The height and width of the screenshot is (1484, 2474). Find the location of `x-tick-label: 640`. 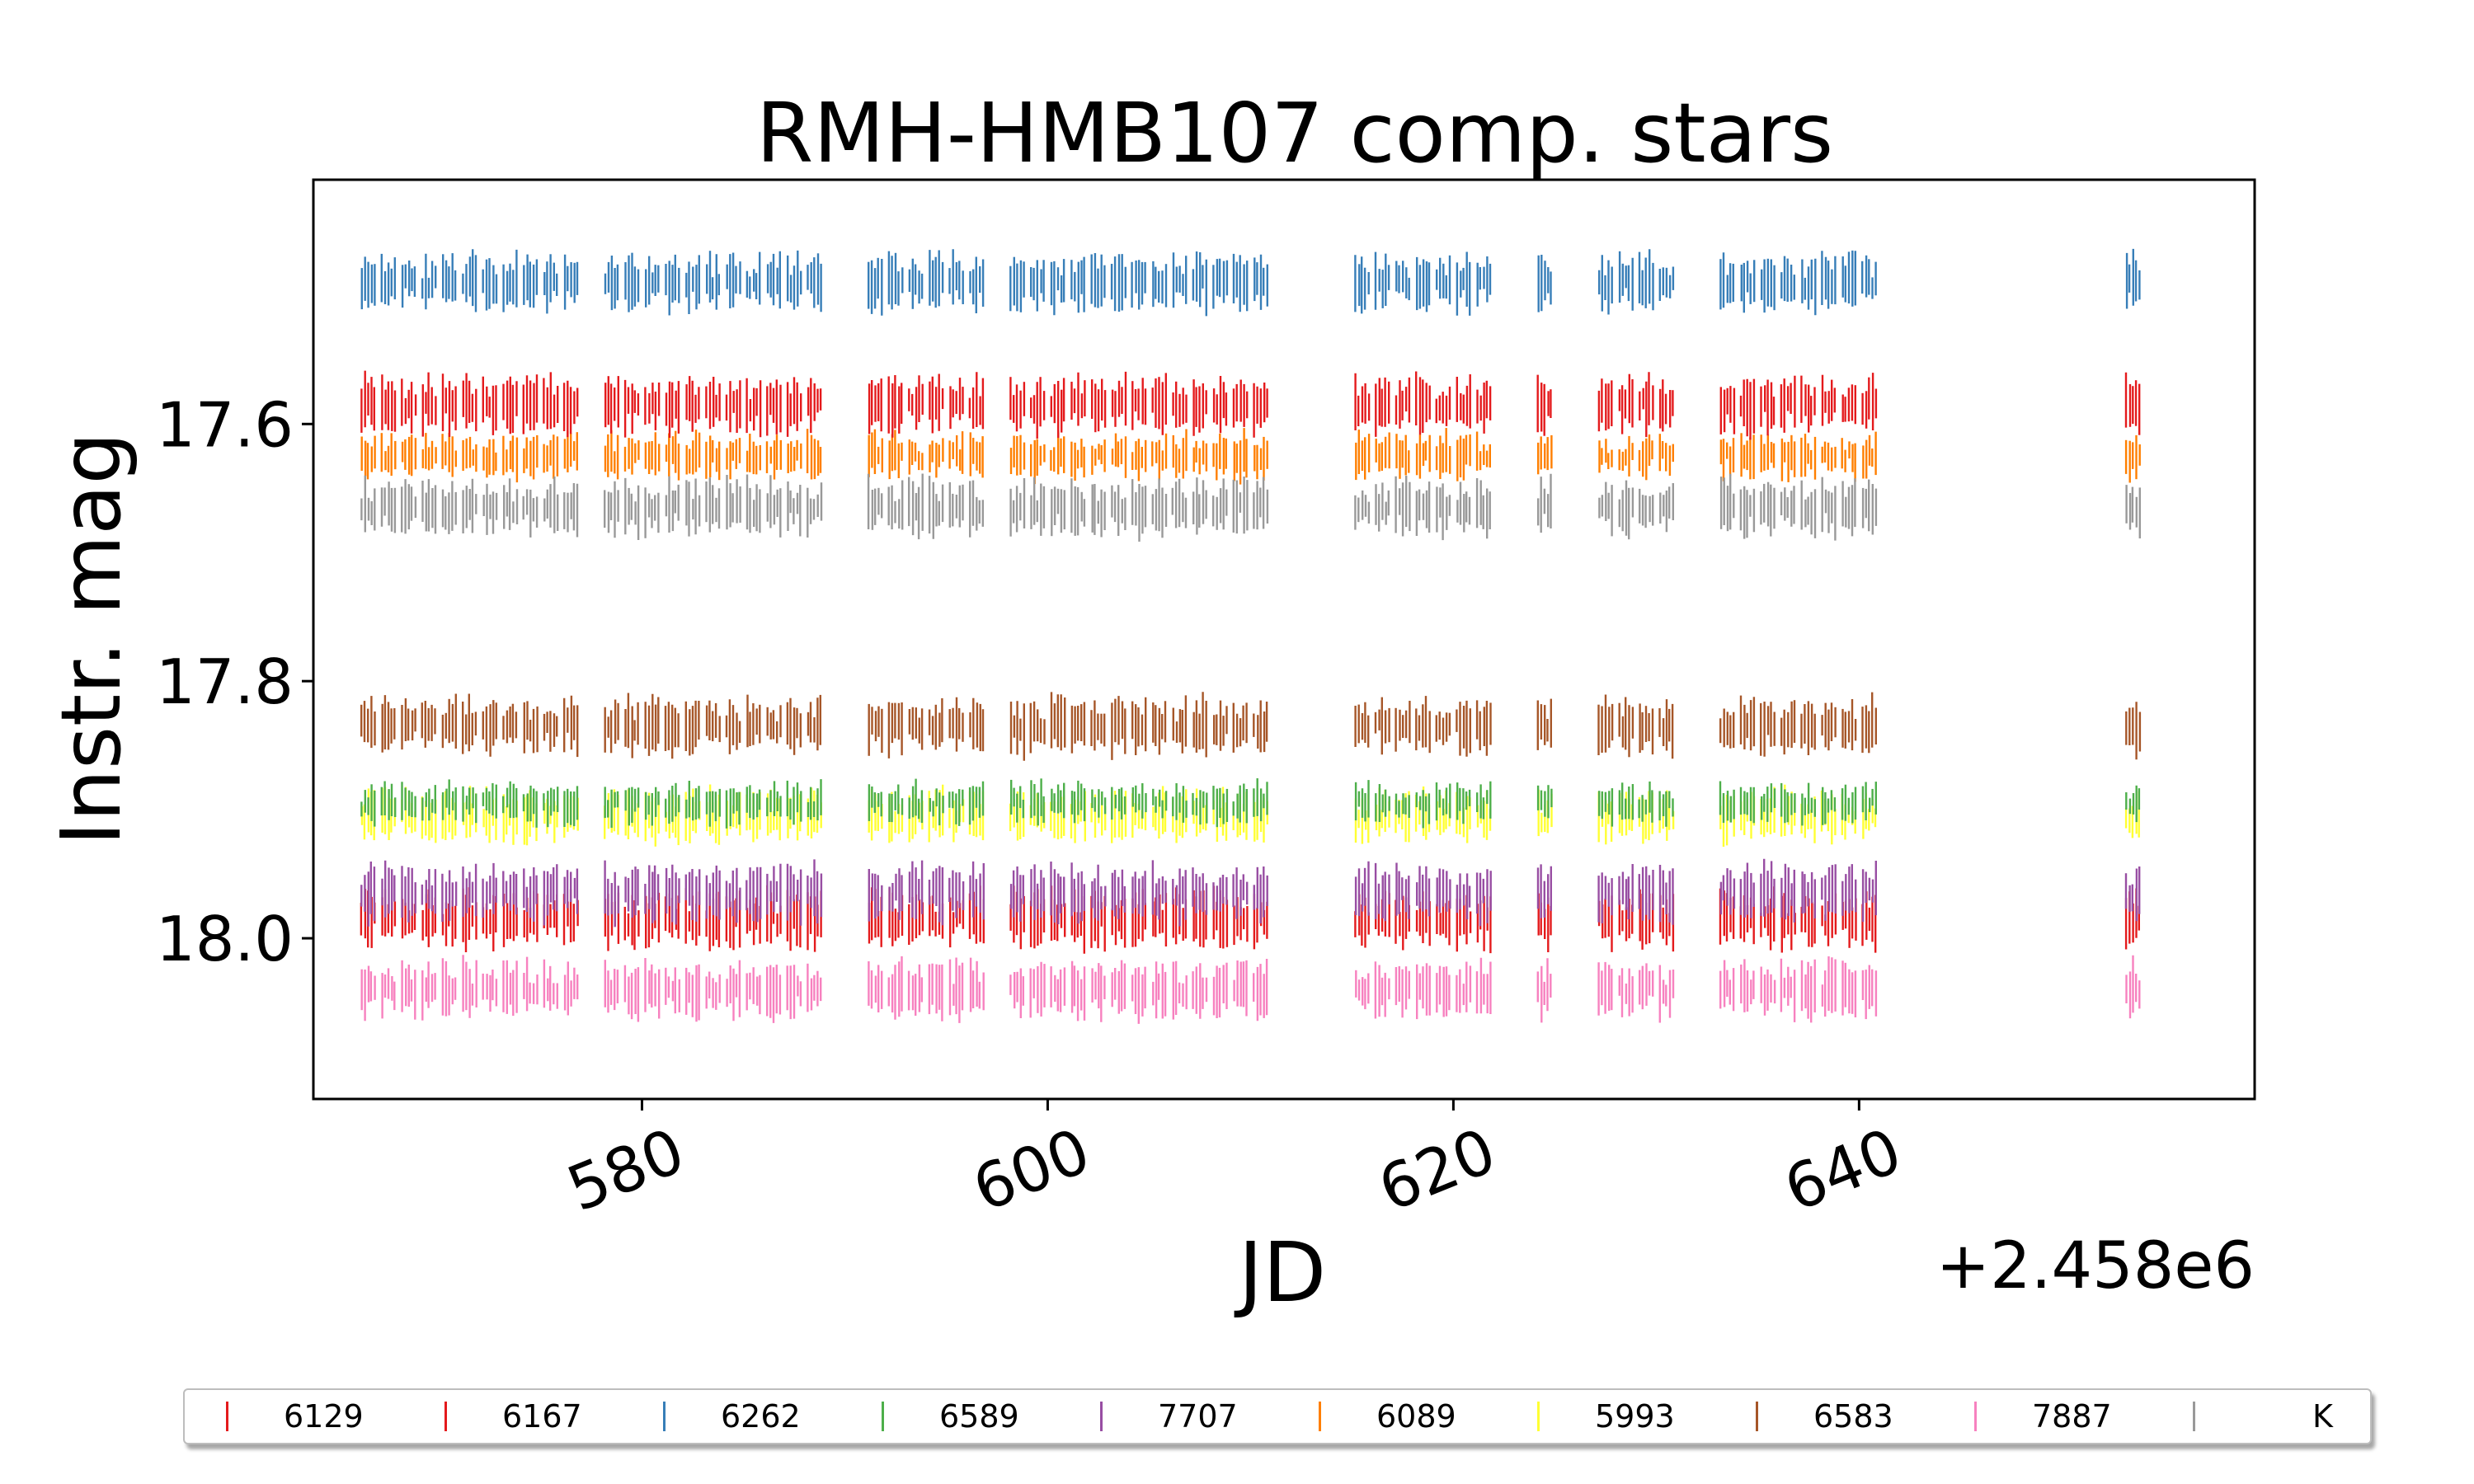

x-tick-label: 640 is located at coordinates (1843, 1169).